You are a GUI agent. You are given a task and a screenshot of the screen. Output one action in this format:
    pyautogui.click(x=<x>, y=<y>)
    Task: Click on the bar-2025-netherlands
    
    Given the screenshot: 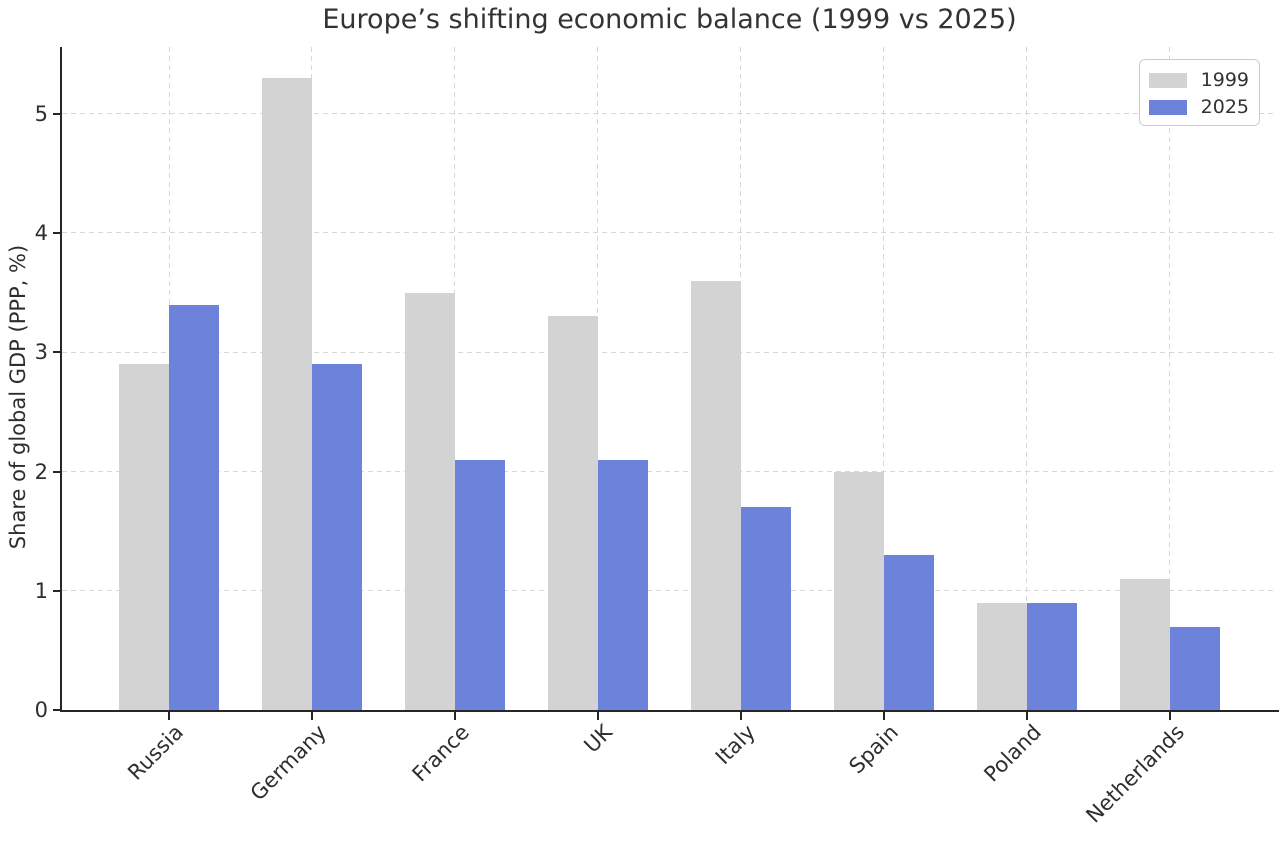 What is the action you would take?
    pyautogui.click(x=1194, y=668)
    